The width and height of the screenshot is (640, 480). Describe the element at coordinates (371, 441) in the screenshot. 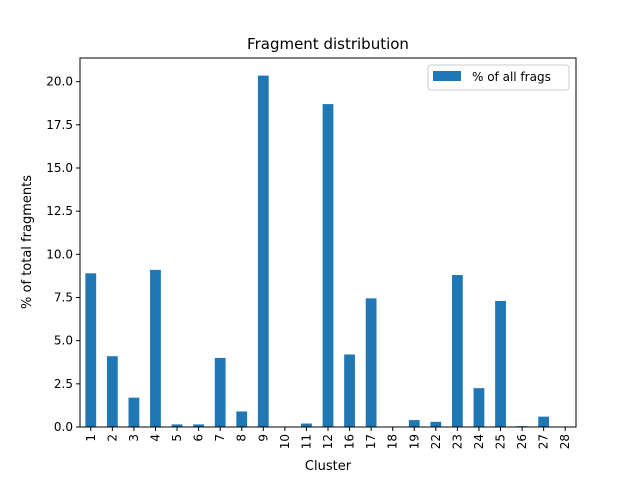

I see `x-tick-label: 17` at that location.